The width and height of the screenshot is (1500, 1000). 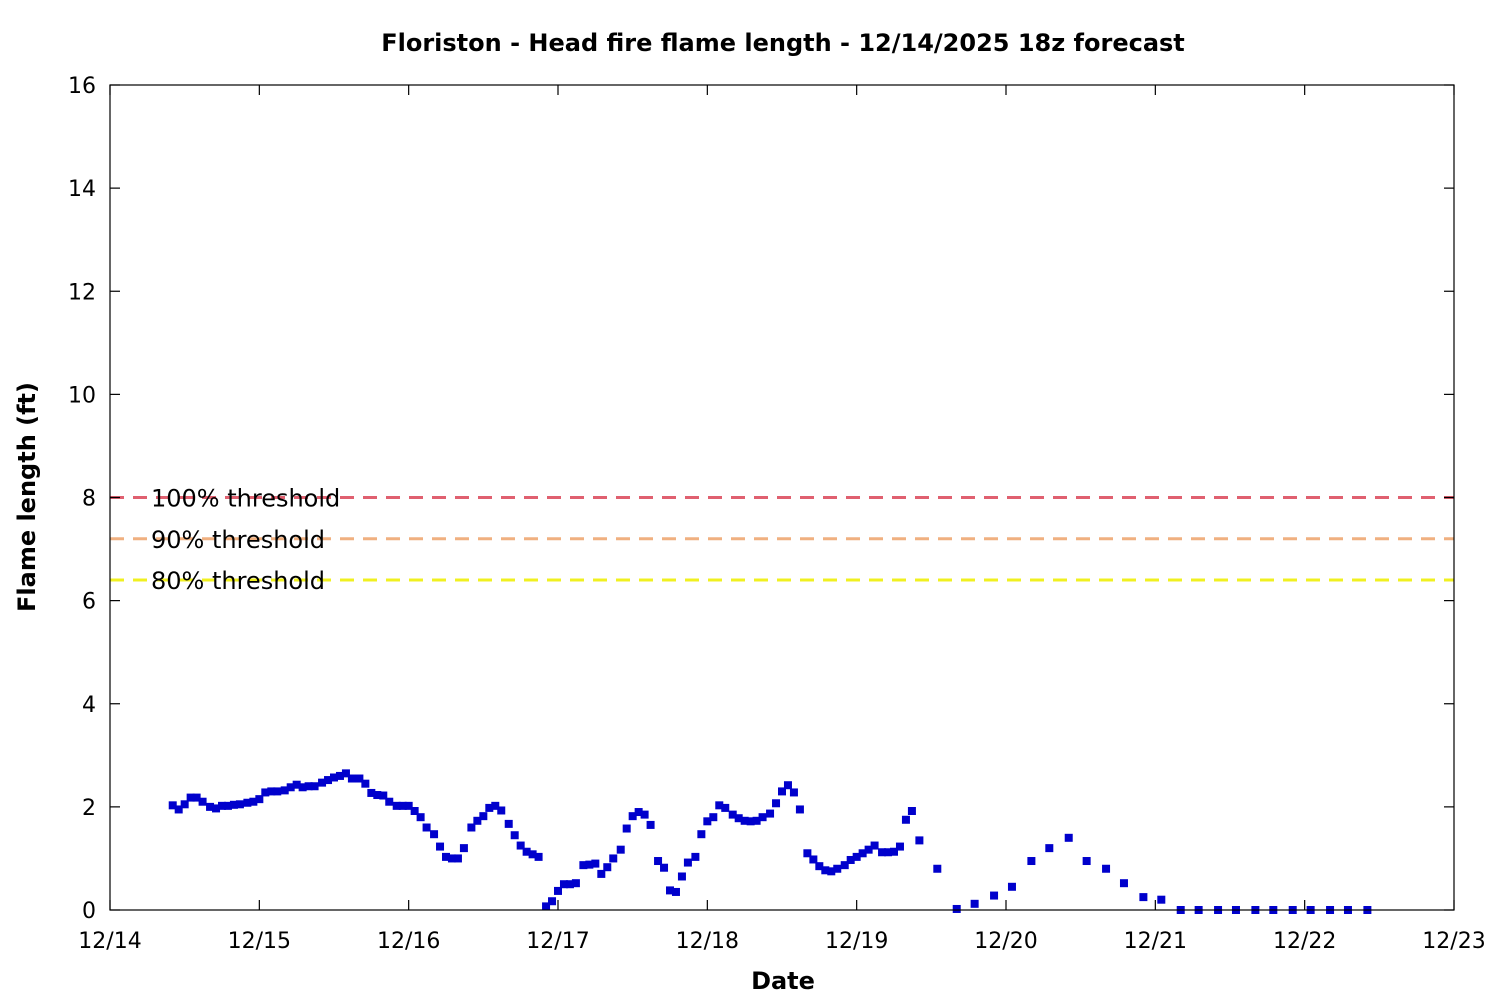 What do you see at coordinates (245, 499) in the screenshot?
I see `threshold-label: 100% threshold` at bounding box center [245, 499].